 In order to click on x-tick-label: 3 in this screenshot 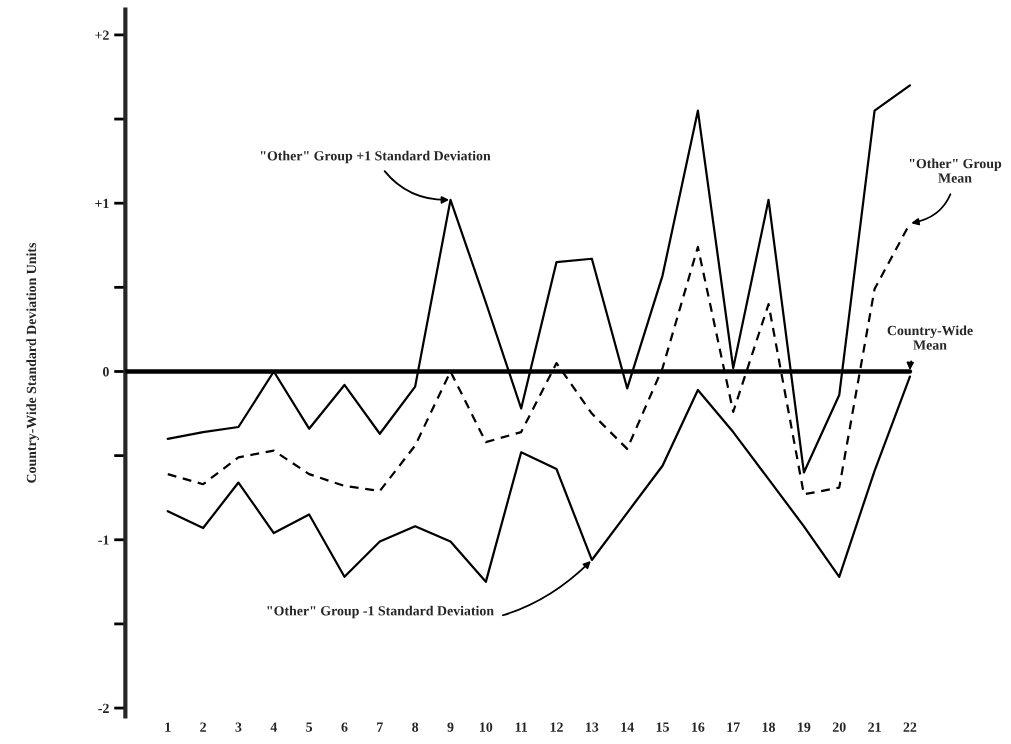, I will do `click(238, 727)`.